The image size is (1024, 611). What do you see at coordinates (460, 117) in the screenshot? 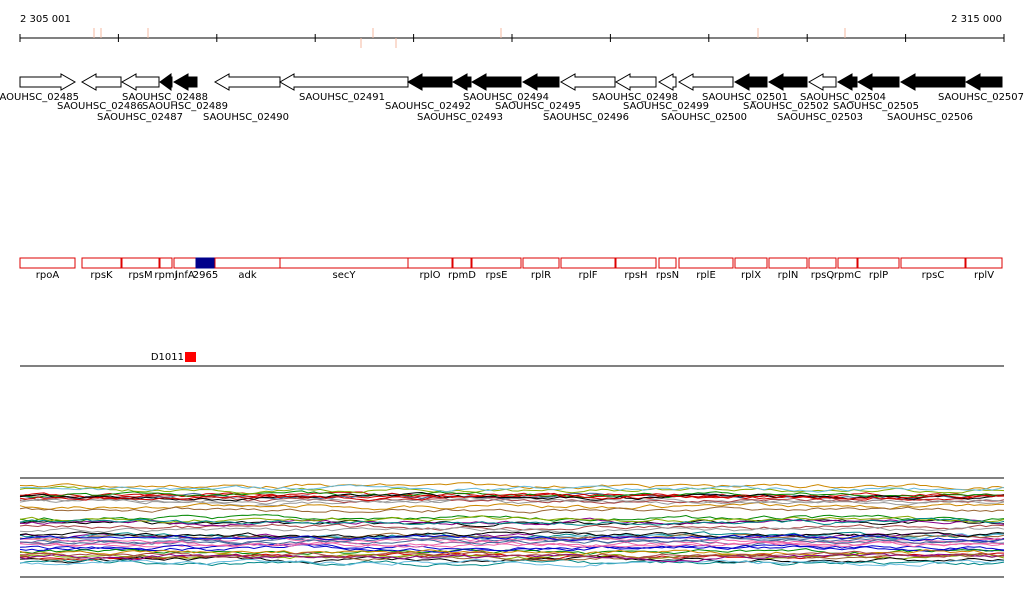
I see `gene-label: SAOUHSC_02493` at bounding box center [460, 117].